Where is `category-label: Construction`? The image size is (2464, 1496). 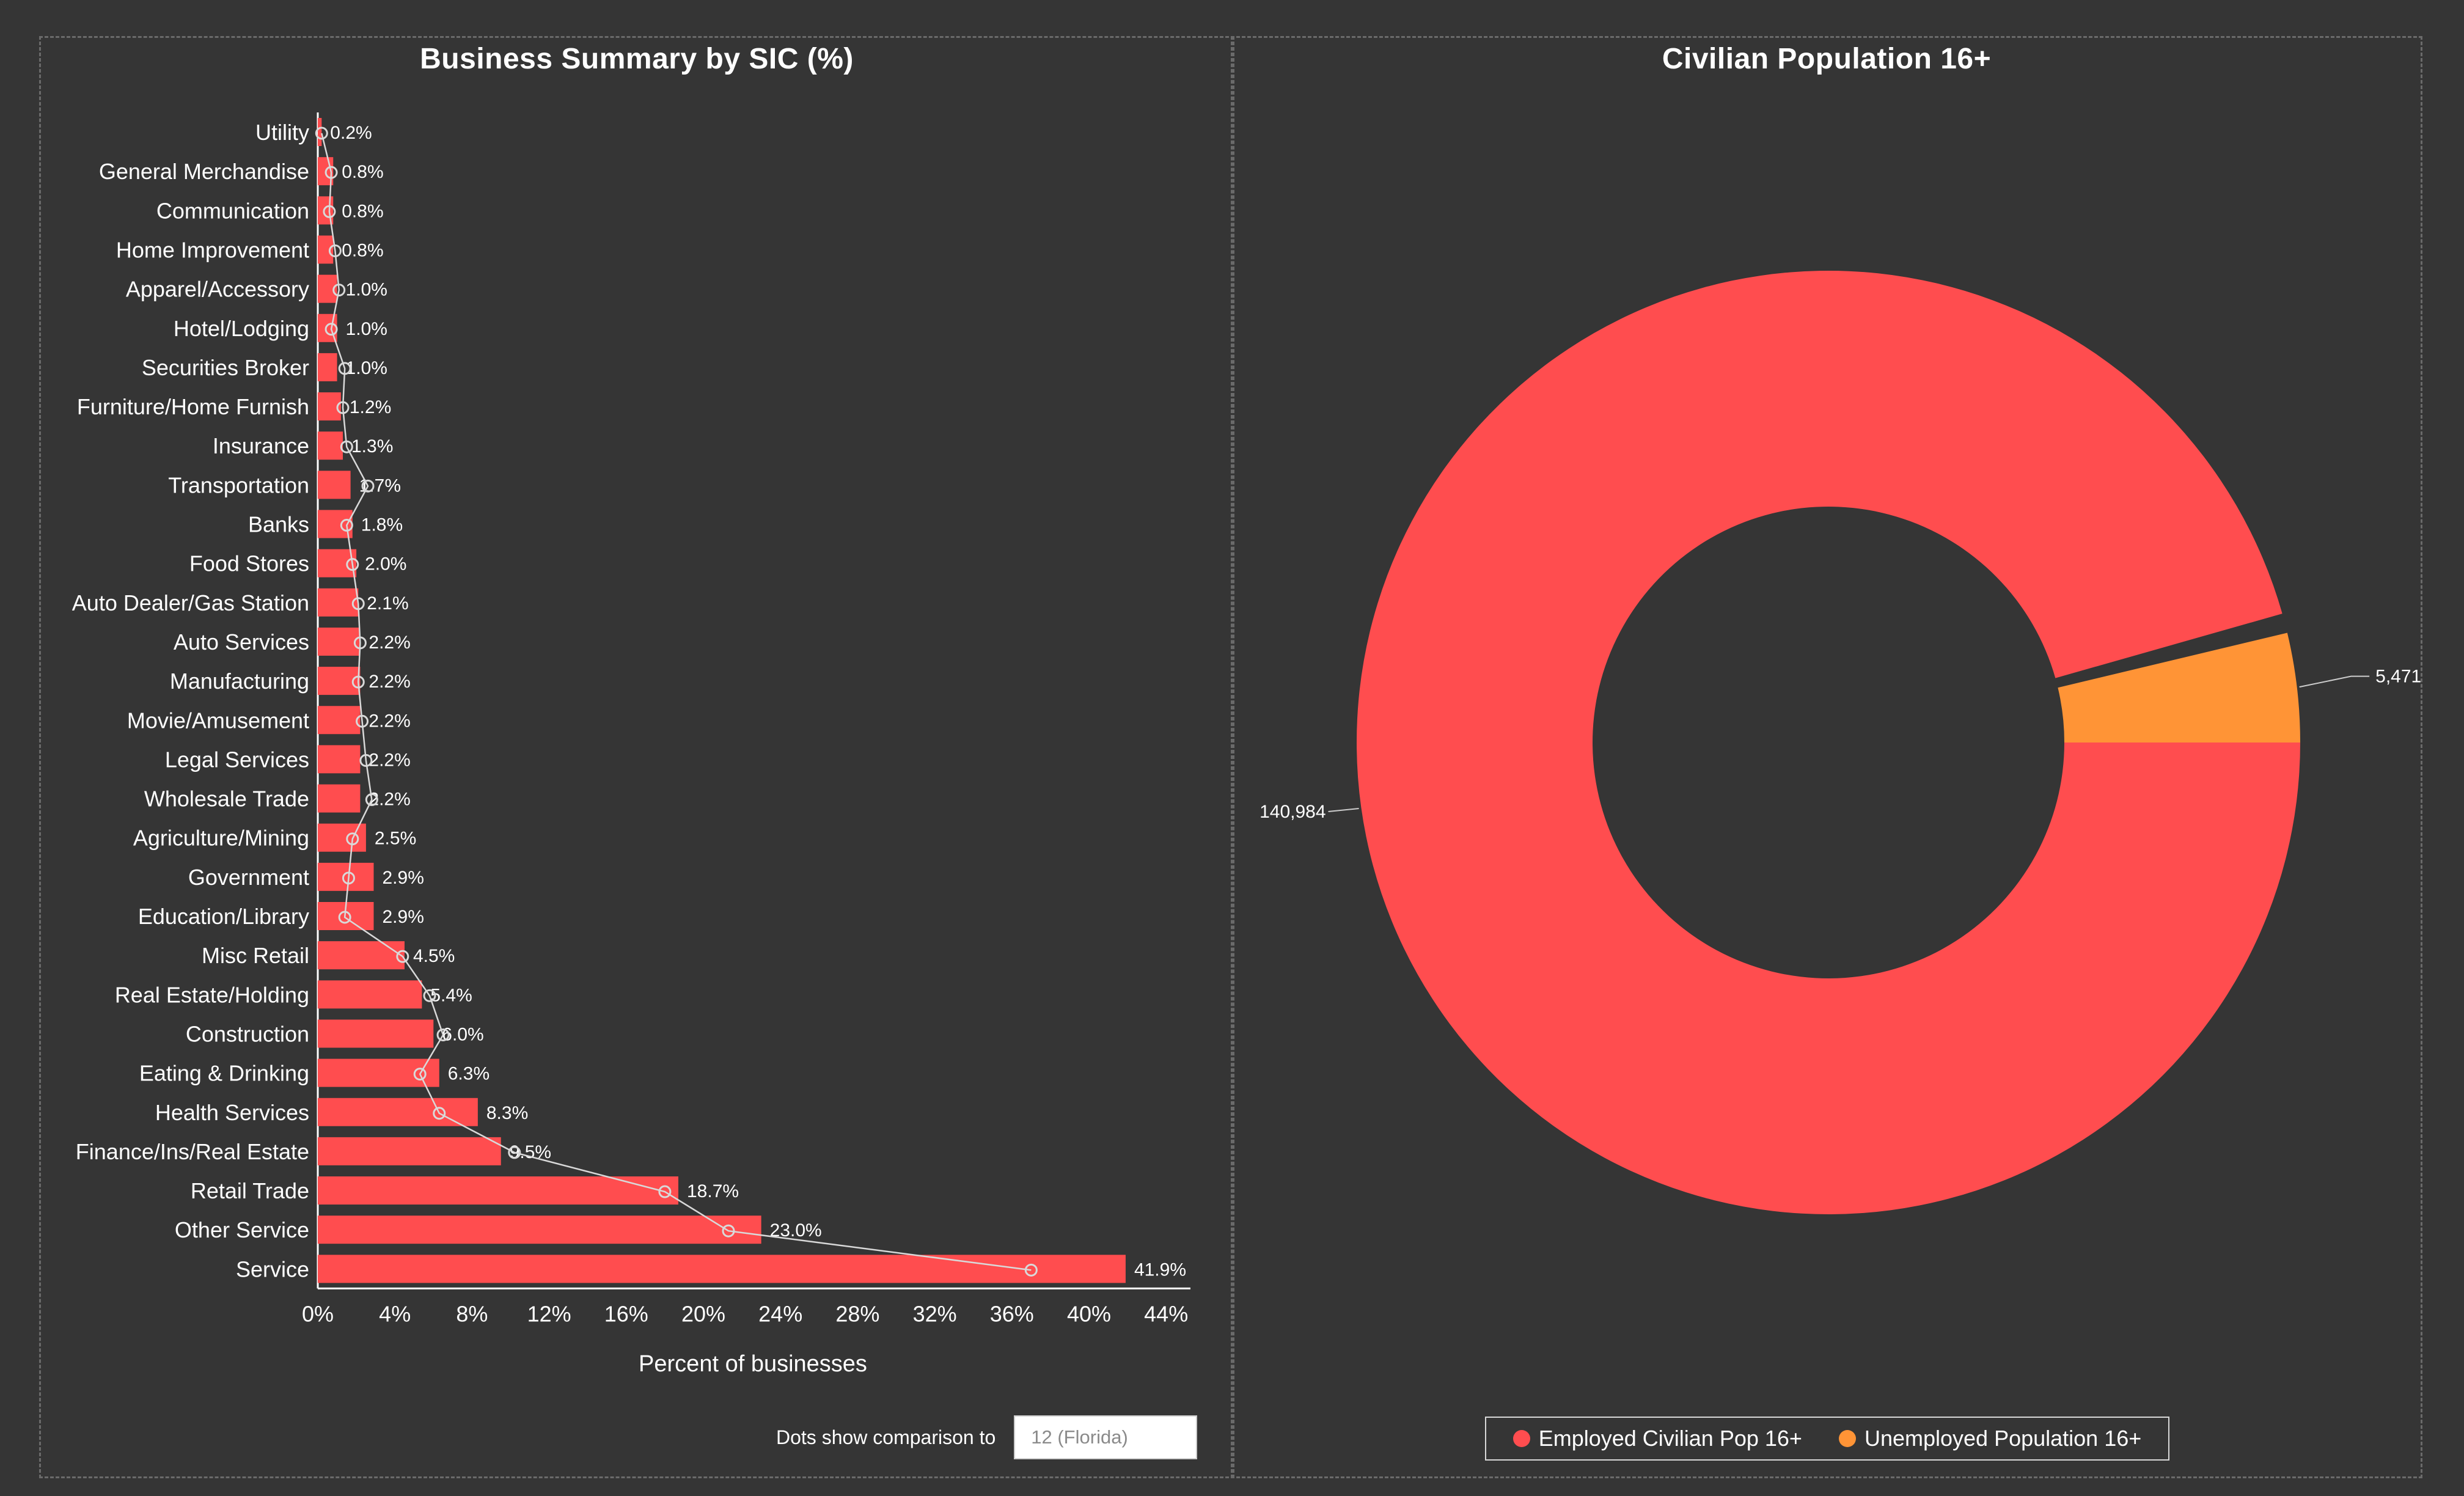
category-label: Construction is located at coordinates (248, 1034).